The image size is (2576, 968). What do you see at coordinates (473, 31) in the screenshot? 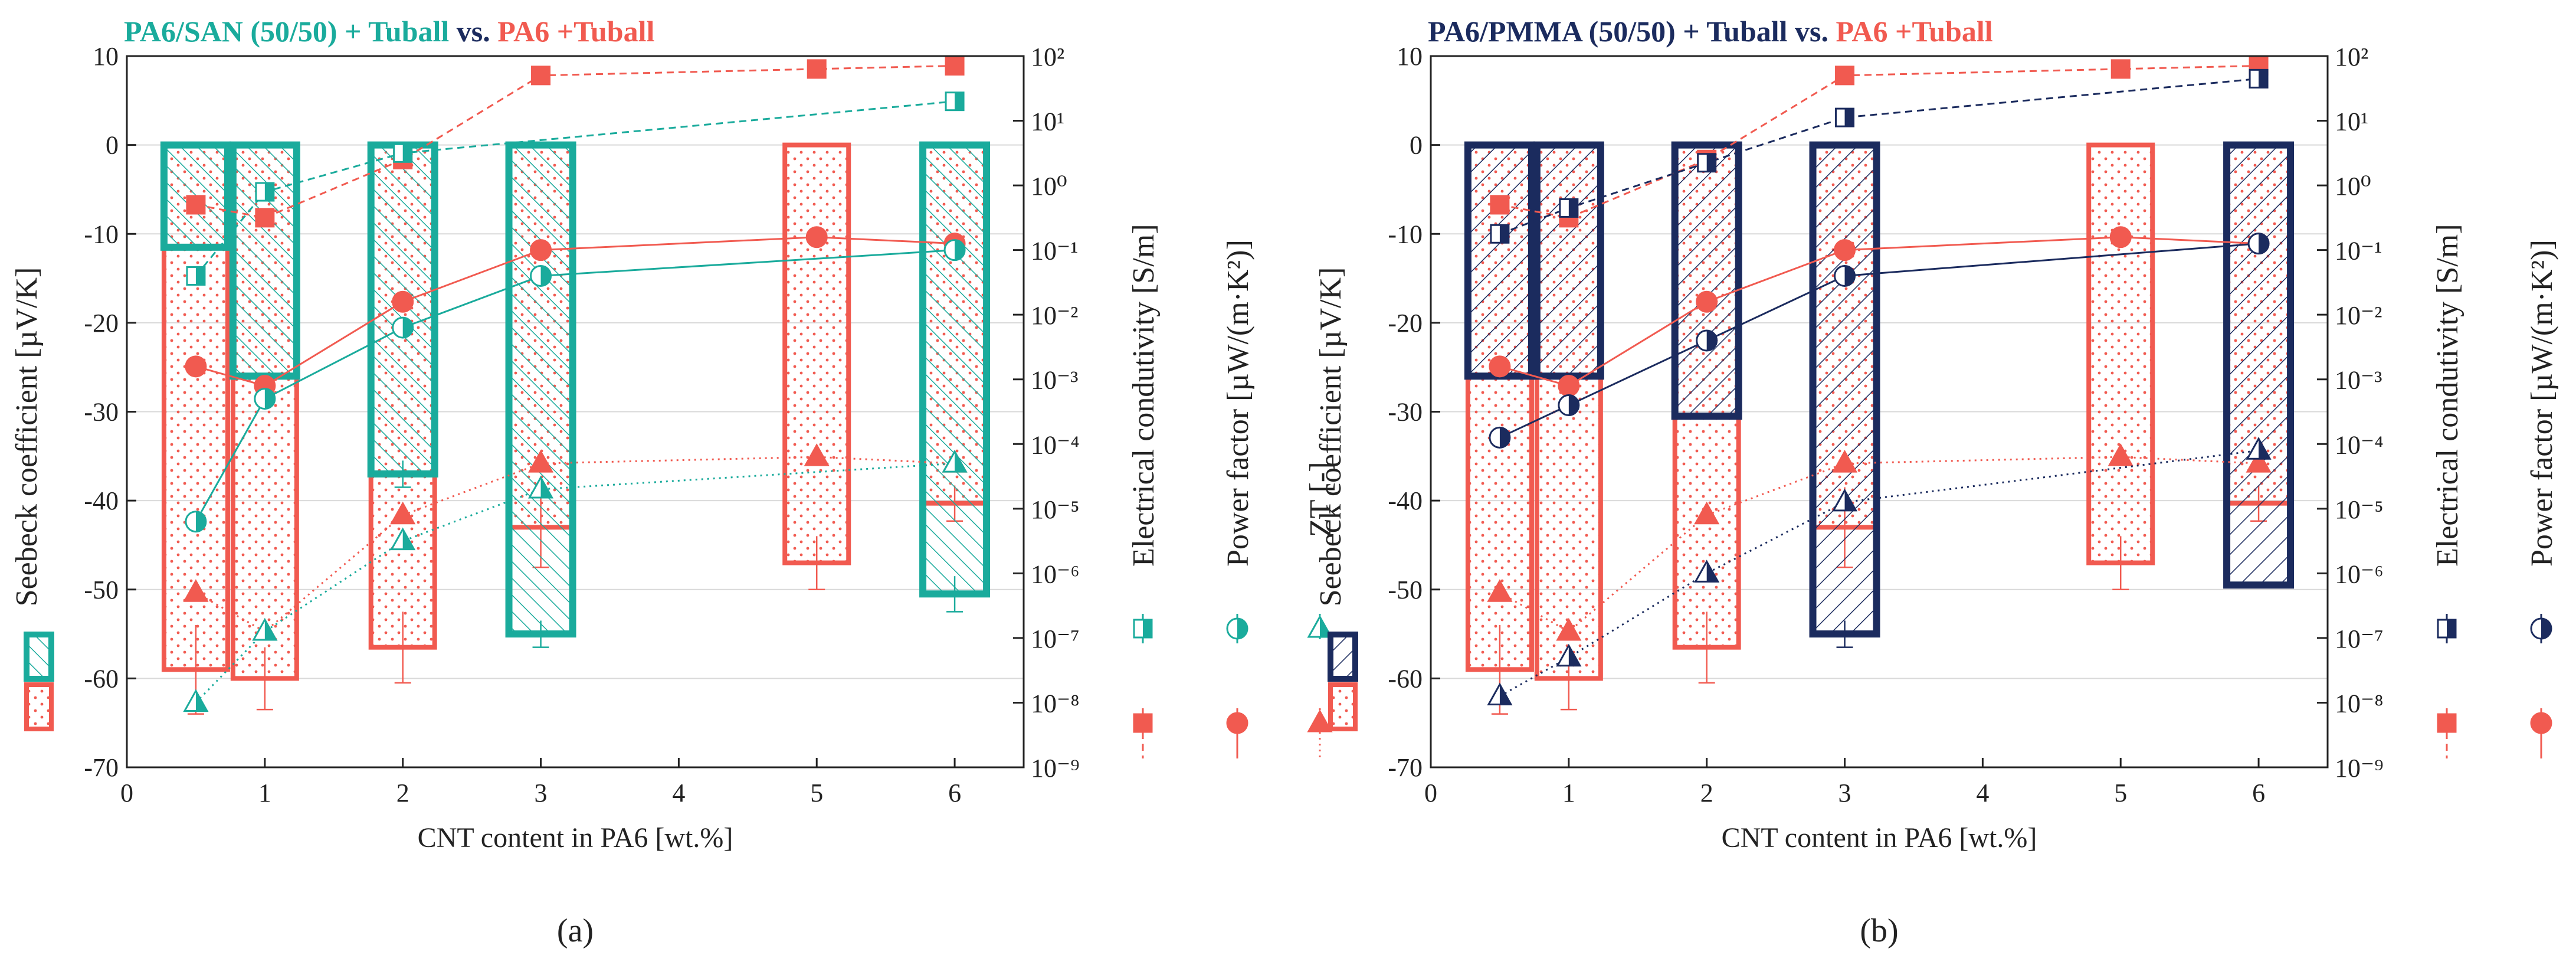
I see `title-vs: vs.` at bounding box center [473, 31].